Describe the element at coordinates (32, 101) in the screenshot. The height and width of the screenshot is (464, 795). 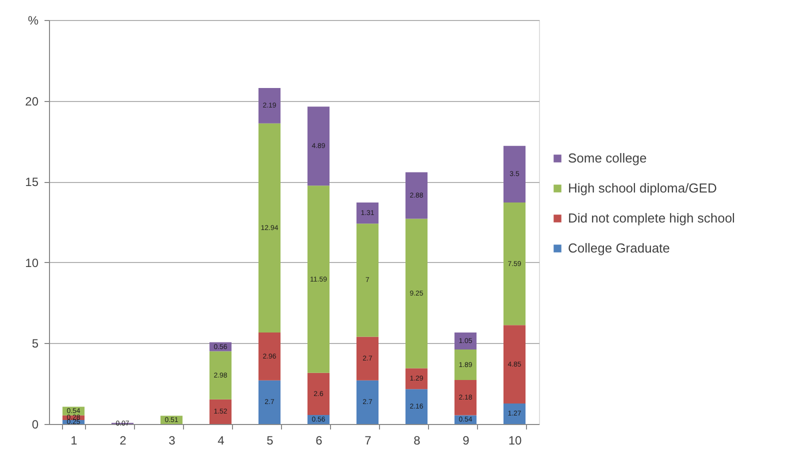
I see `y-tick-label: 20` at that location.